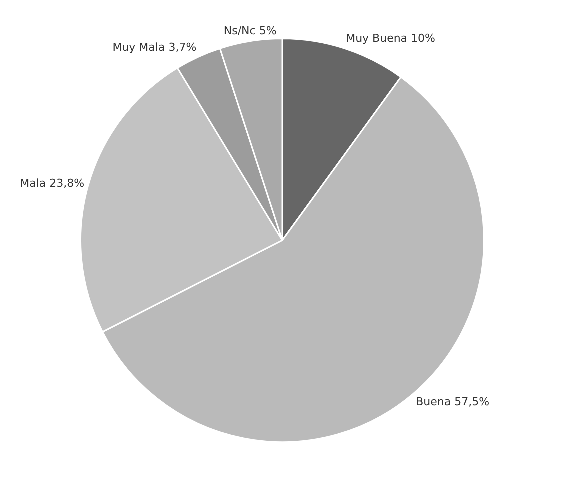  I want to click on slice-label: Buena 57,5%, so click(453, 401).